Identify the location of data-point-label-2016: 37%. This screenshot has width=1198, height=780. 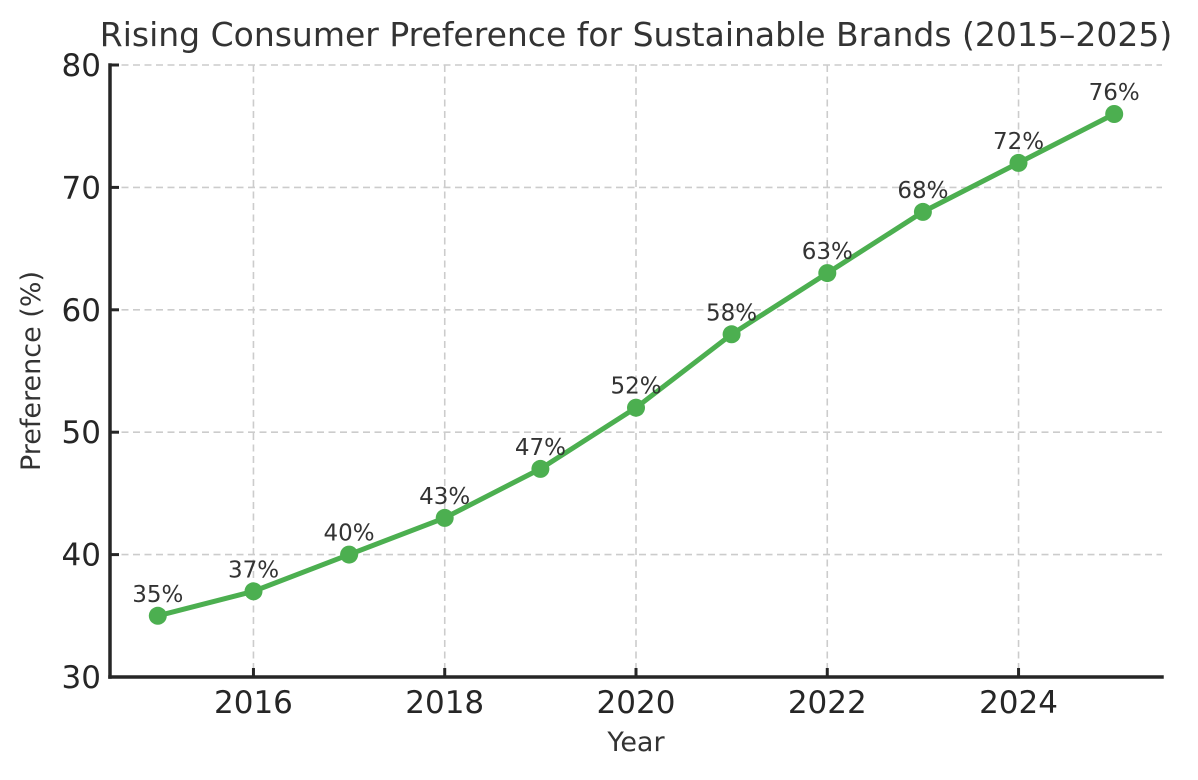
(253, 570).